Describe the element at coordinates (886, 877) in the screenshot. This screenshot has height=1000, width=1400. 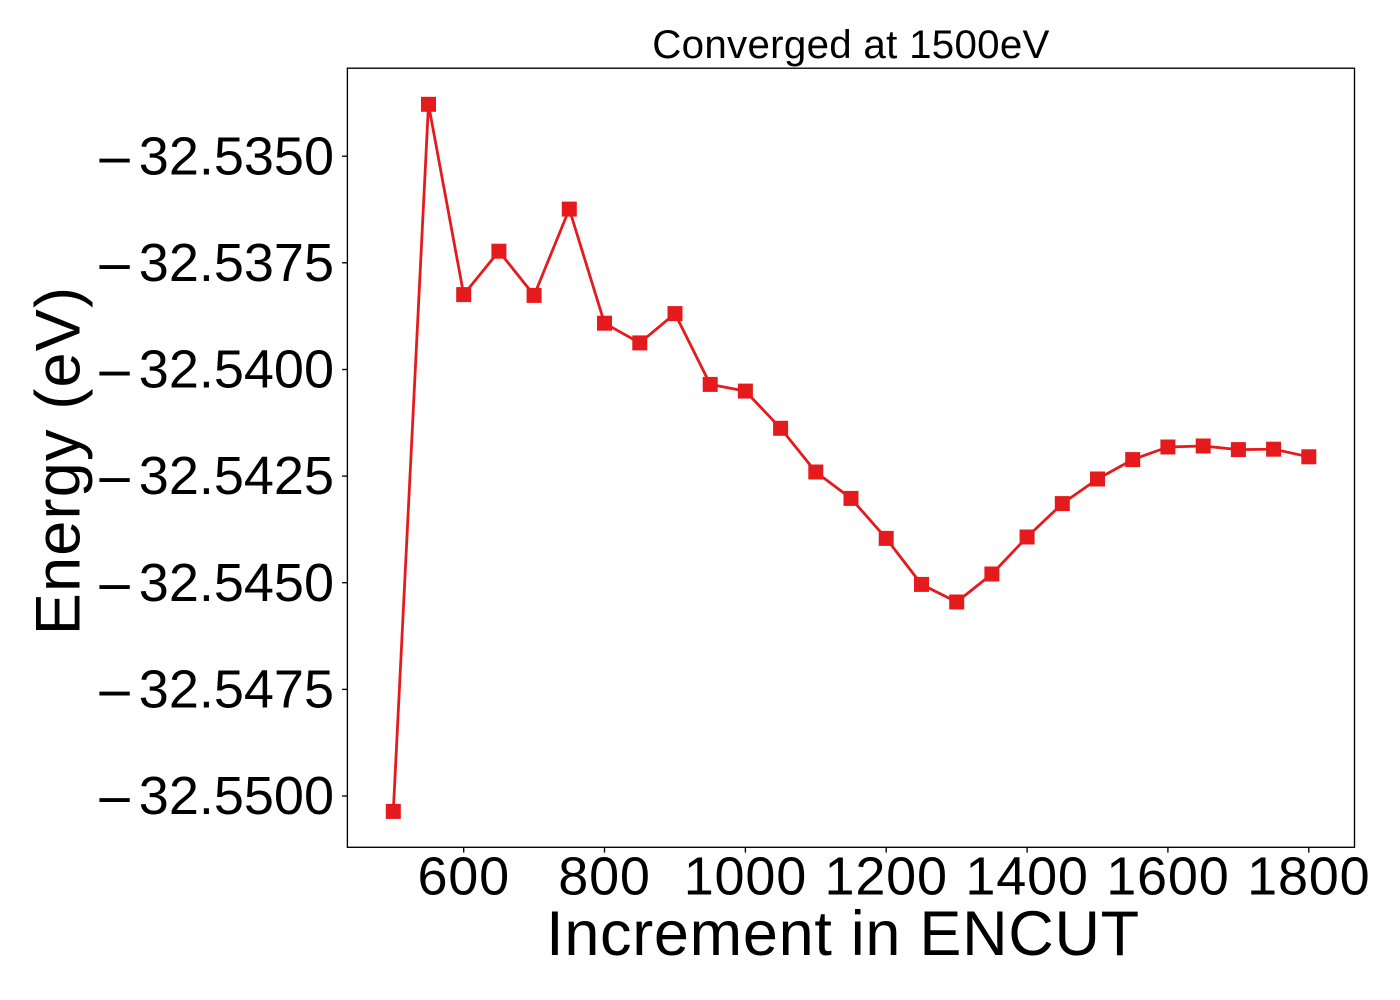
I see `svg-text: 1200` at that location.